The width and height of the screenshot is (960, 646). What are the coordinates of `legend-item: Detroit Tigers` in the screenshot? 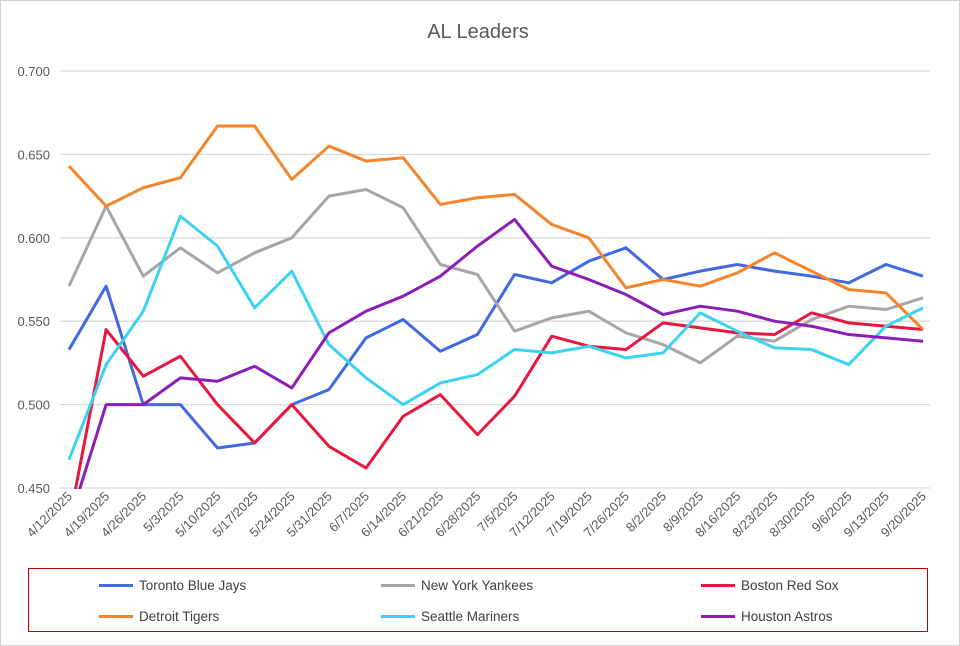 It's located at (159, 616).